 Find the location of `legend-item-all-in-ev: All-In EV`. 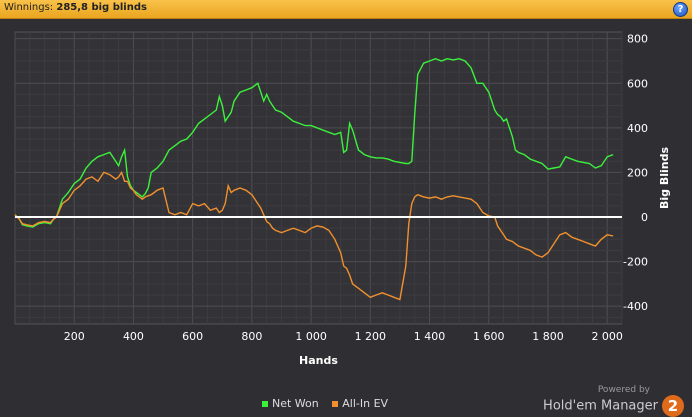

legend-item-all-in-ev: All-In EV is located at coordinates (360, 403).